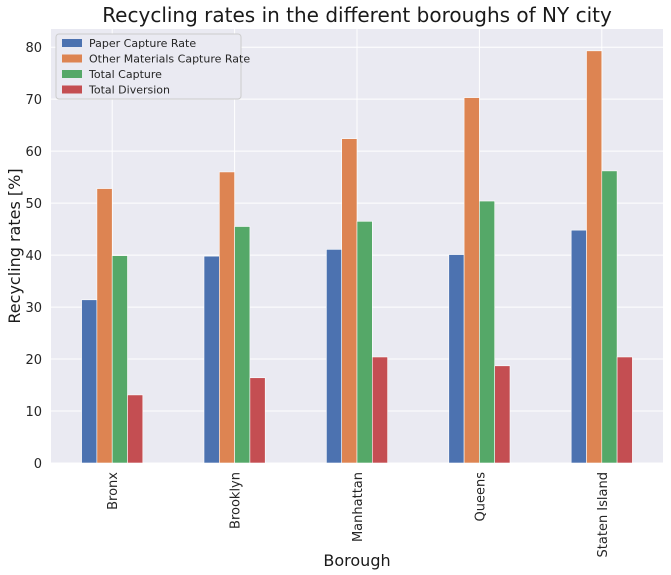 This screenshot has width=671, height=575. Describe the element at coordinates (578, 346) in the screenshot. I see `bar-paper-capture-rate-staten-island` at that location.